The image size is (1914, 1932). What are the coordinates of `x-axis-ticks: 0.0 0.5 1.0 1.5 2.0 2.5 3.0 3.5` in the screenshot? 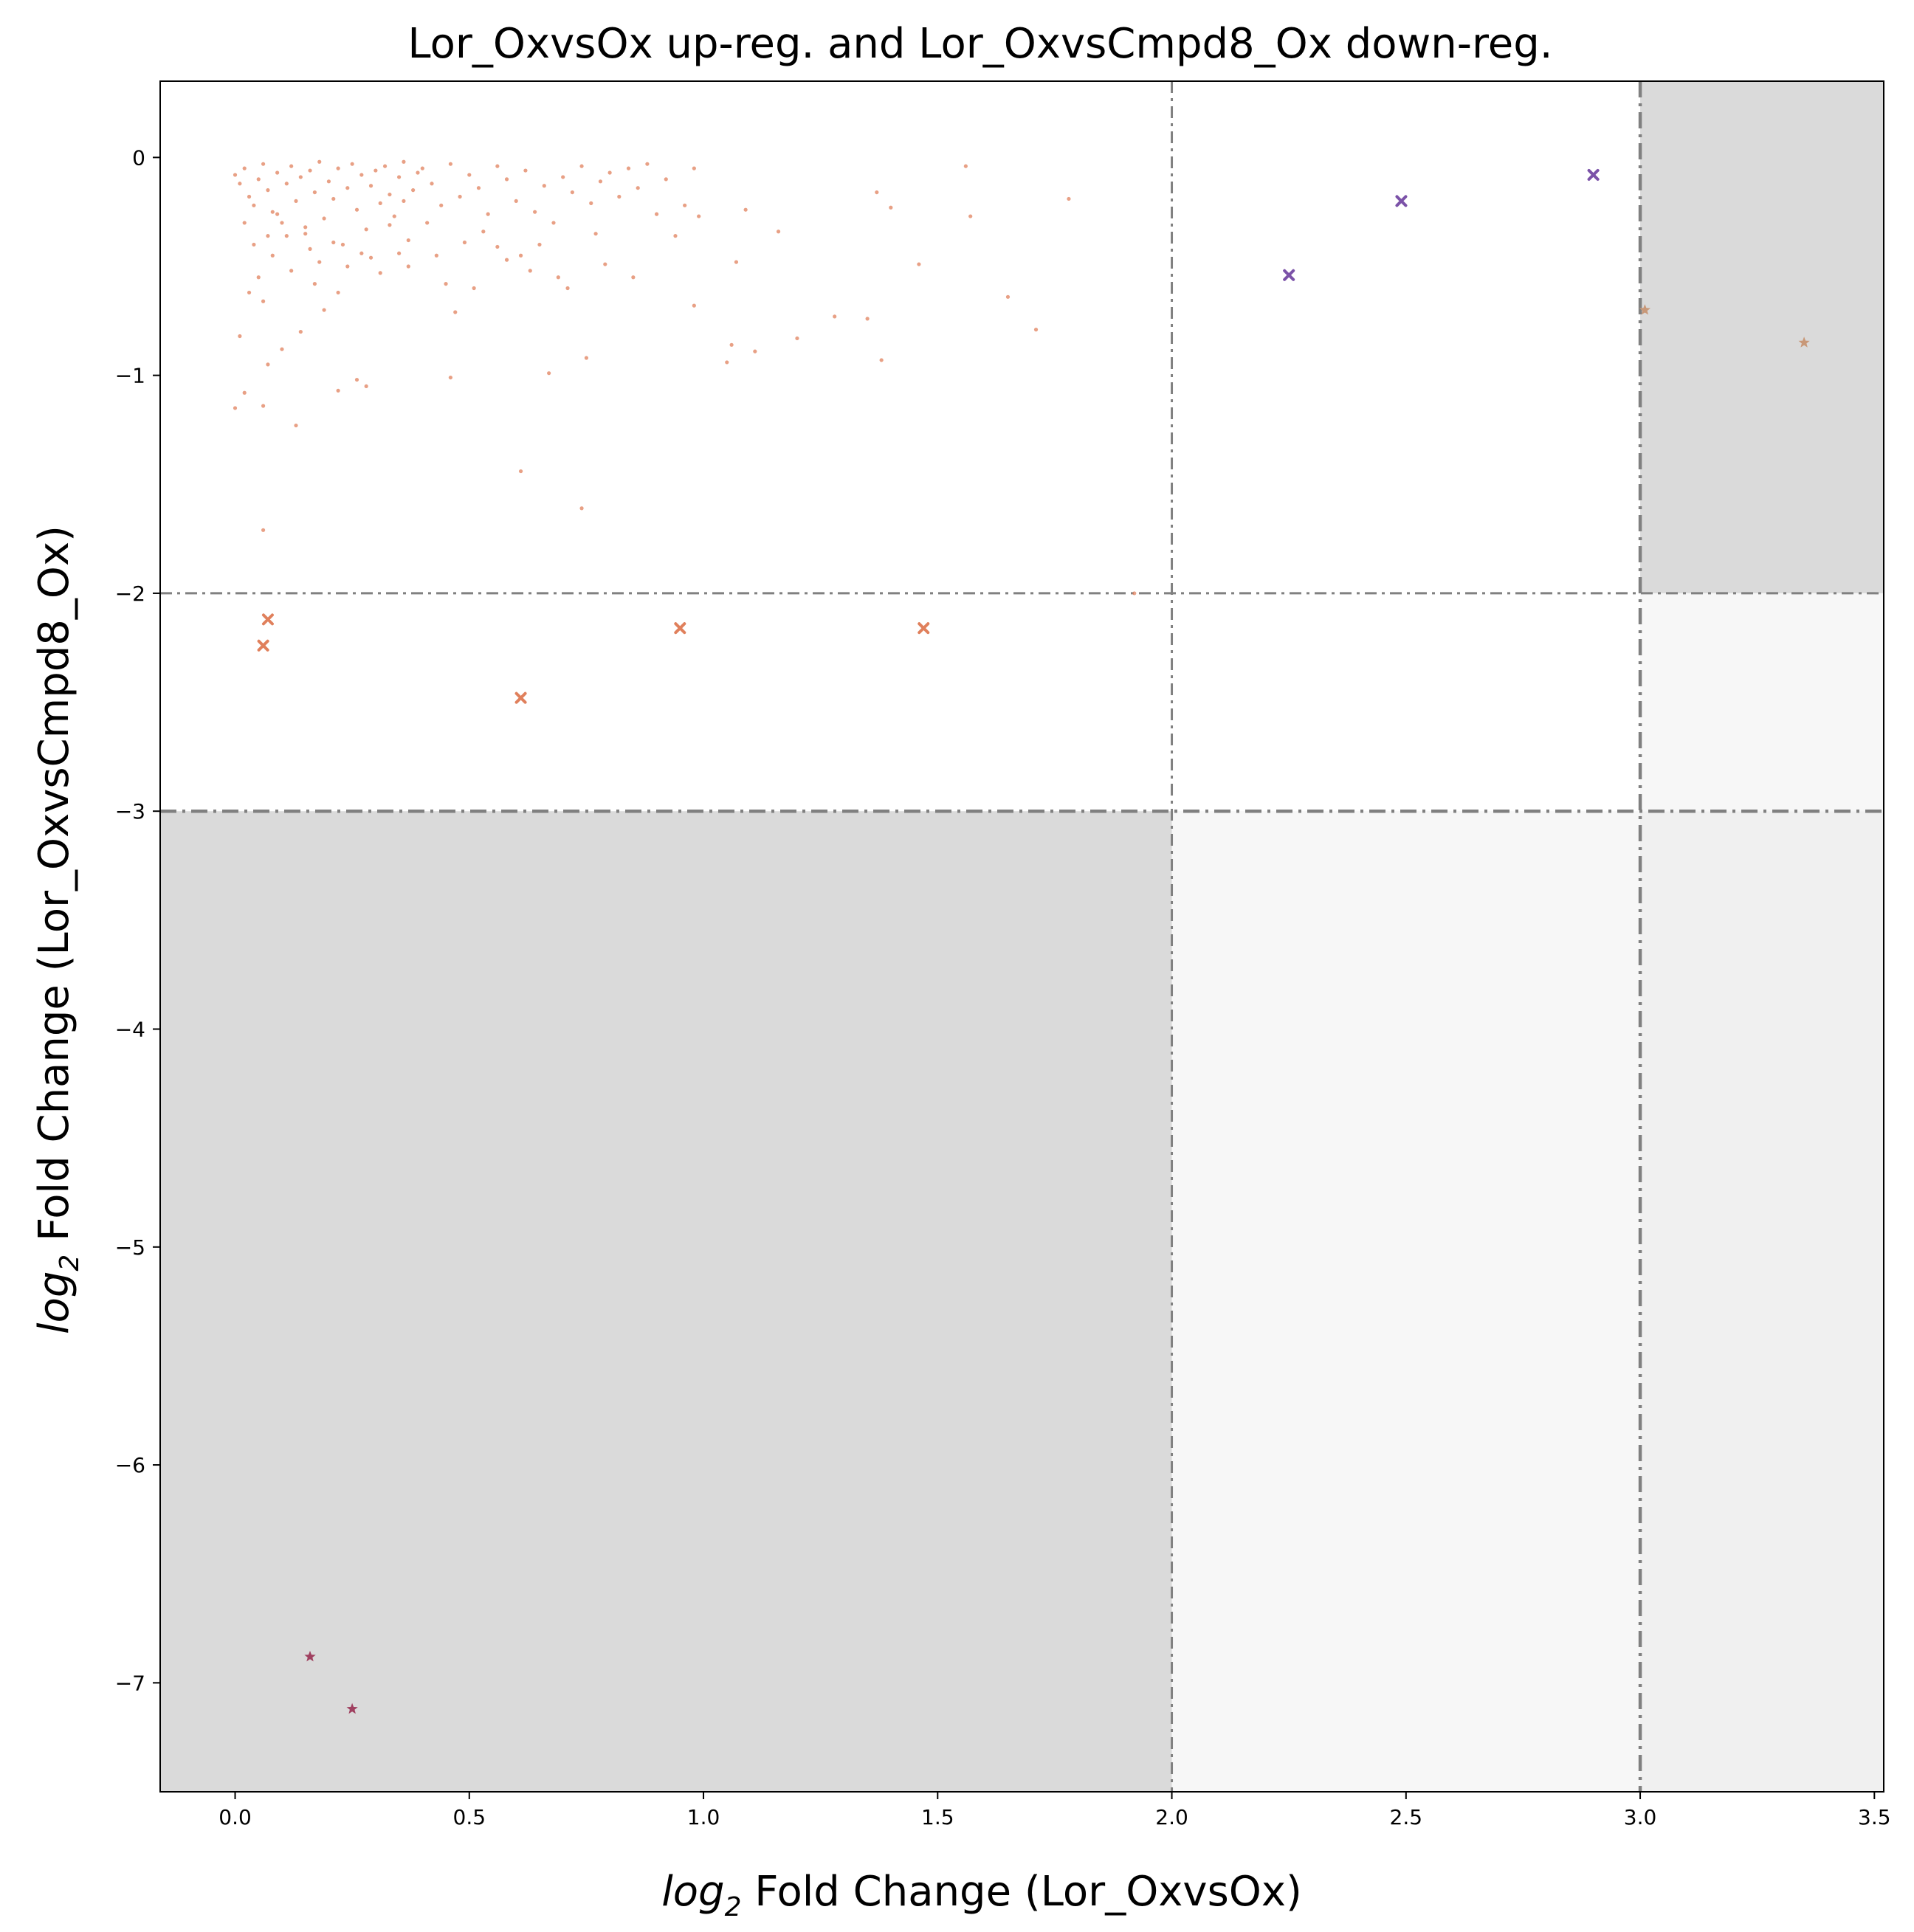 It's located at (1054, 1810).